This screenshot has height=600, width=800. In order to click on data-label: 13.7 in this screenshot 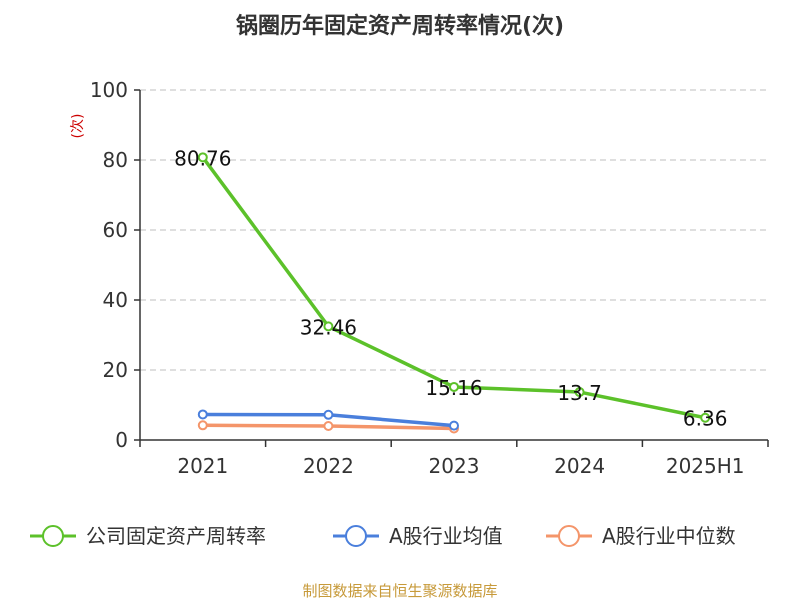, I will do `click(579, 393)`.